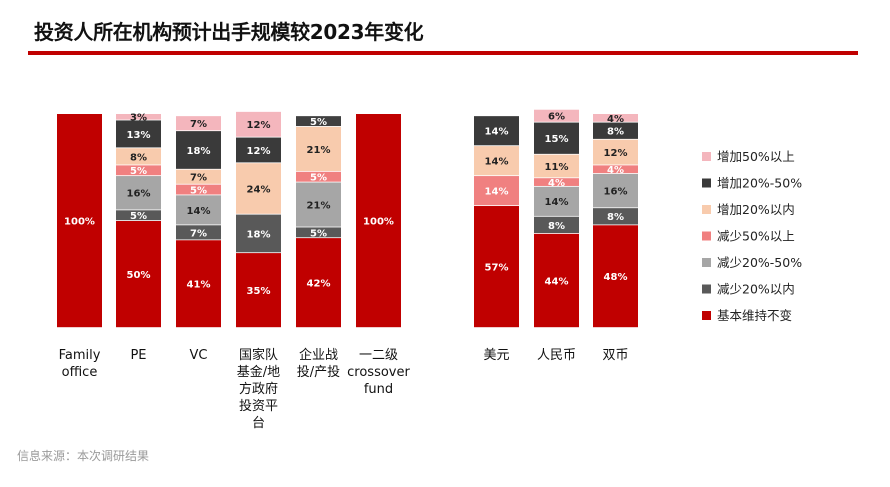 The image size is (890, 487). Describe the element at coordinates (378, 372) in the screenshot. I see `category-label: crossover` at that location.